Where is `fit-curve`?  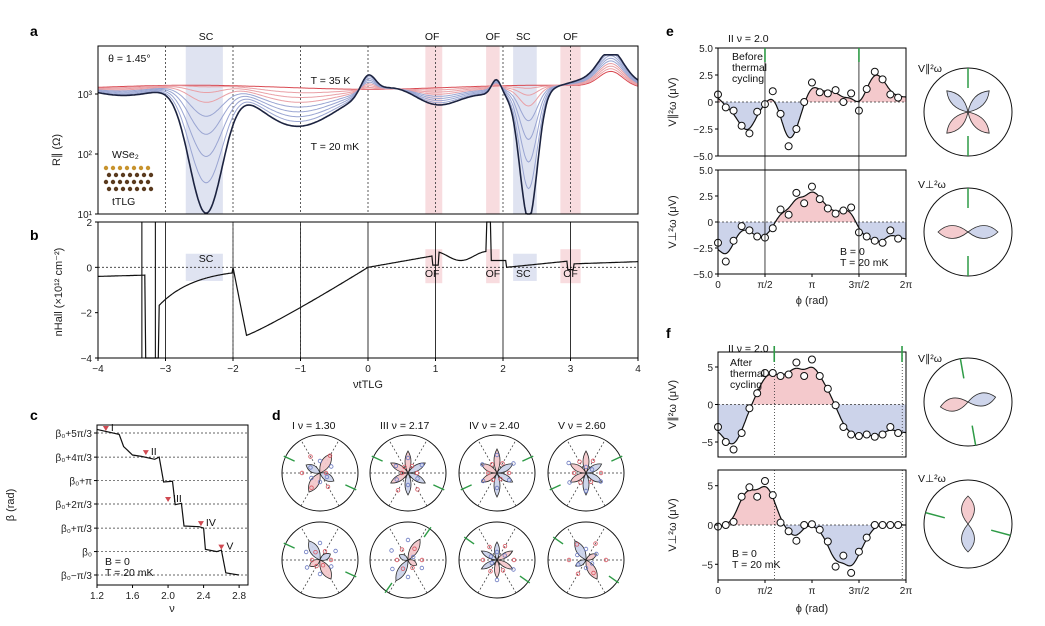
fit-curve is located at coordinates (812, 106).